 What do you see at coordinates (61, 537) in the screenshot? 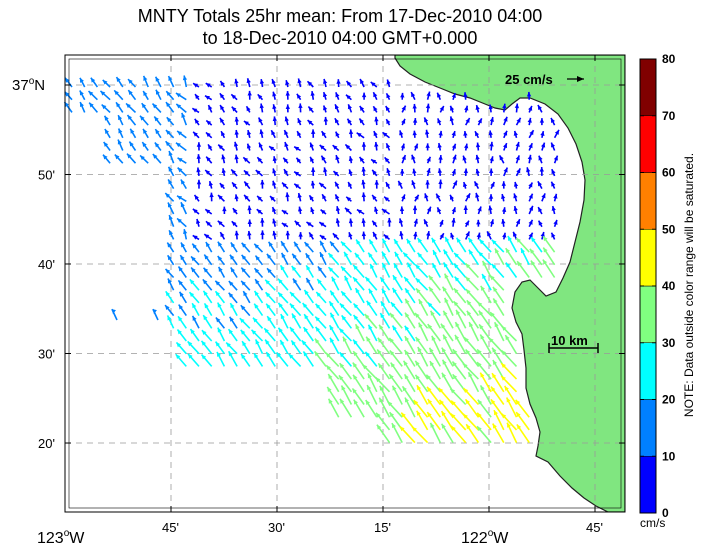
I see `lon-label: 123oW` at bounding box center [61, 537].